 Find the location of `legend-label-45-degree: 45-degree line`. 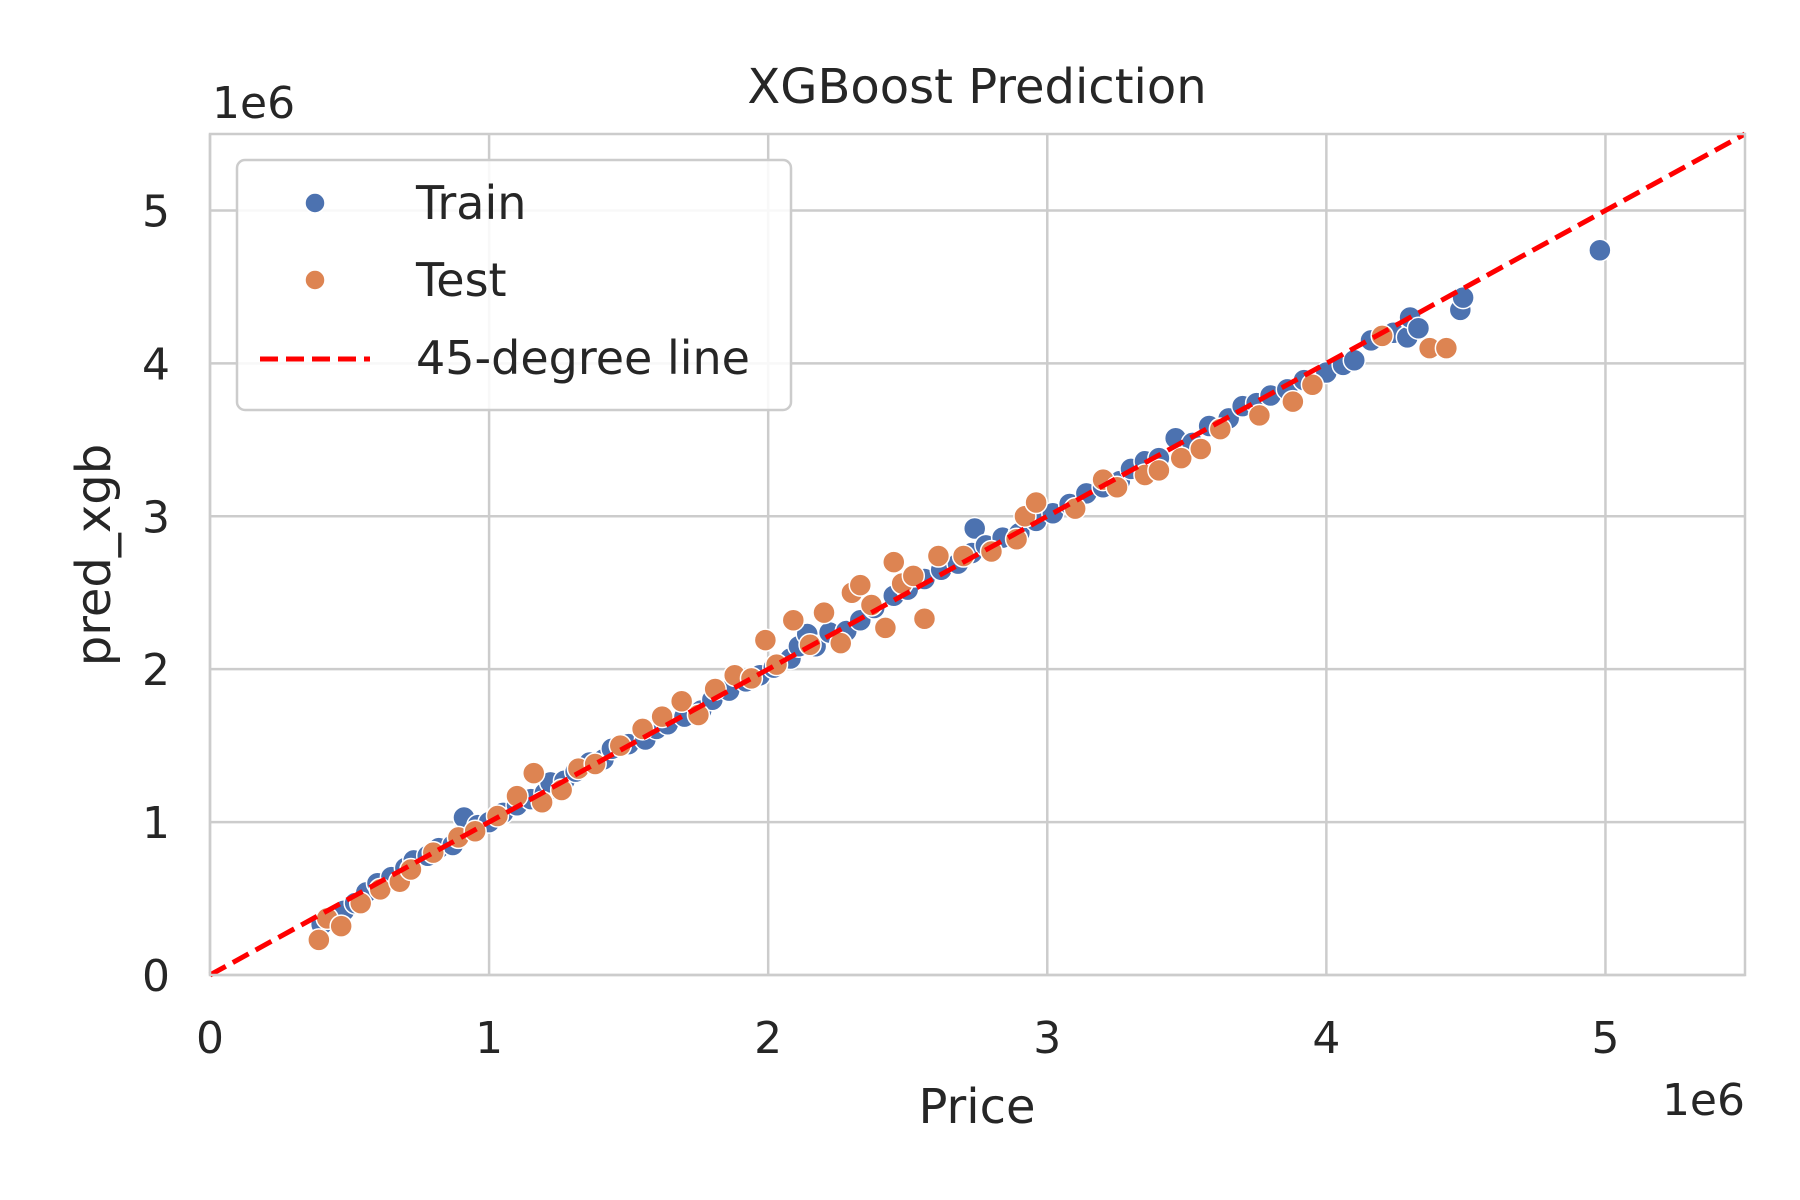

legend-label-45-degree: 45-degree line is located at coordinates (583, 358).